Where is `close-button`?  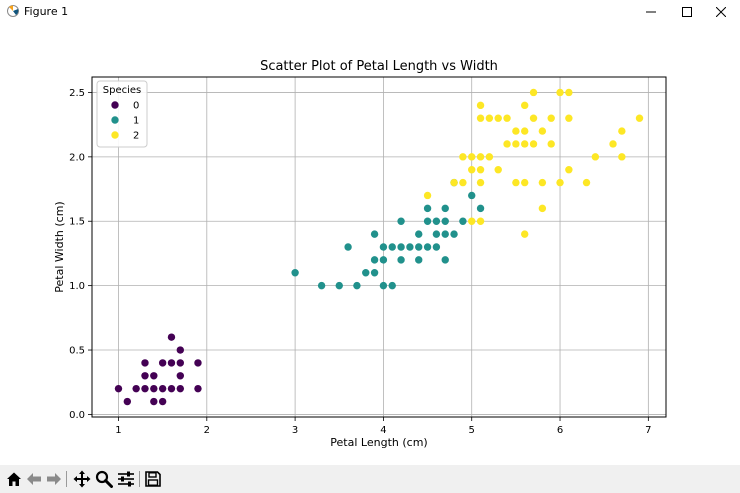 close-button is located at coordinates (719, 12).